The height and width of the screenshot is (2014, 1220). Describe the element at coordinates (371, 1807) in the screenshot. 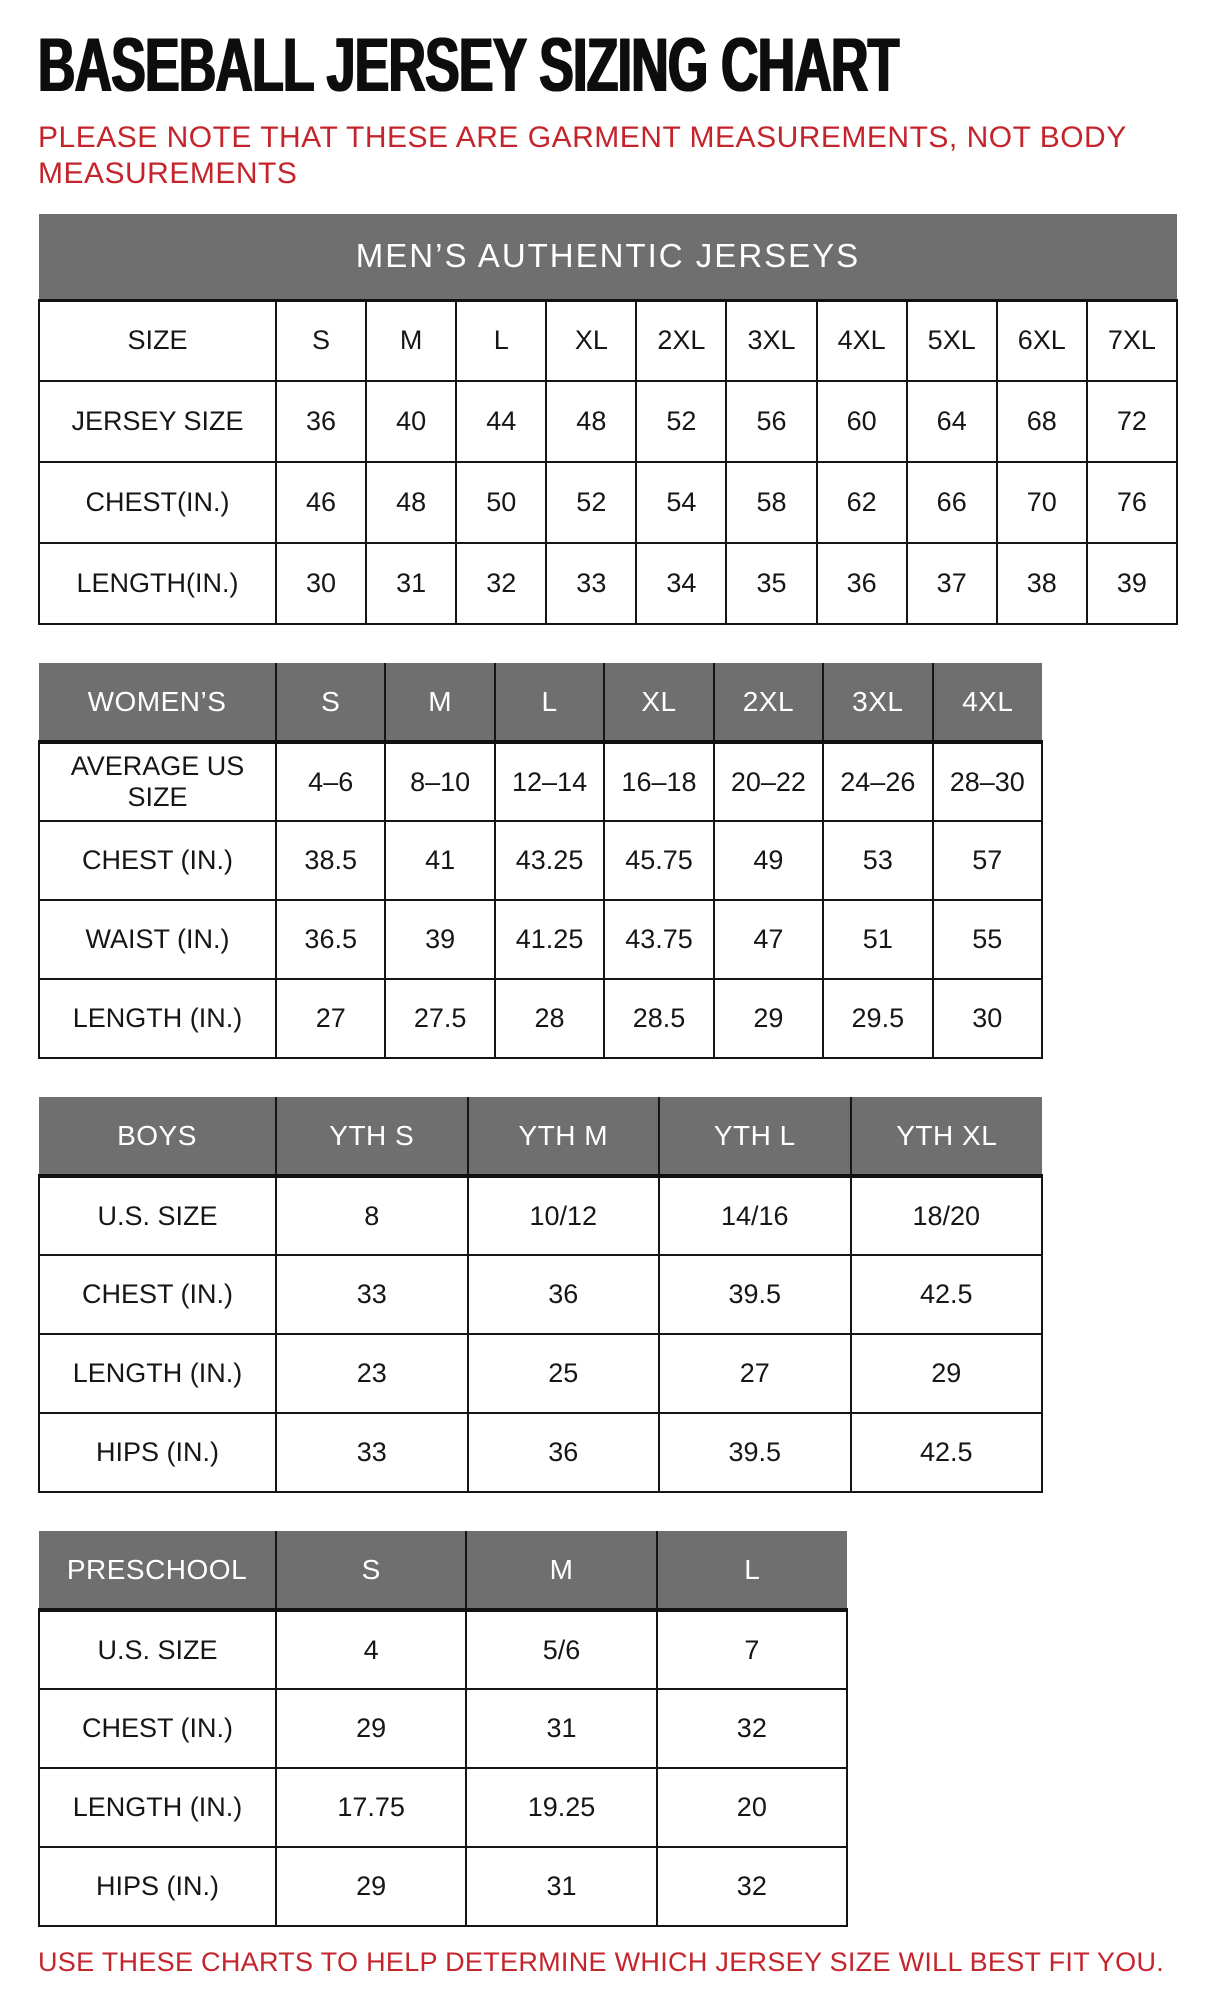

I see `table-cell: 17.75` at that location.